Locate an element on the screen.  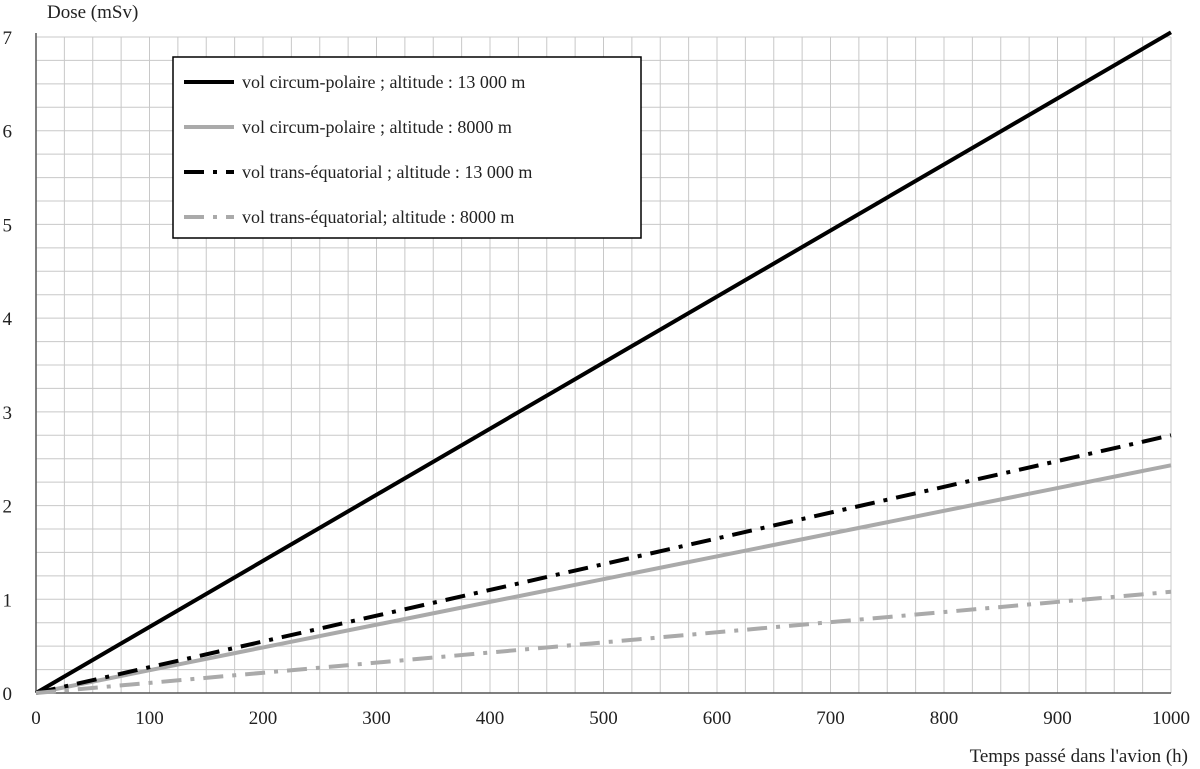
x-tick-label: 800 is located at coordinates (944, 718).